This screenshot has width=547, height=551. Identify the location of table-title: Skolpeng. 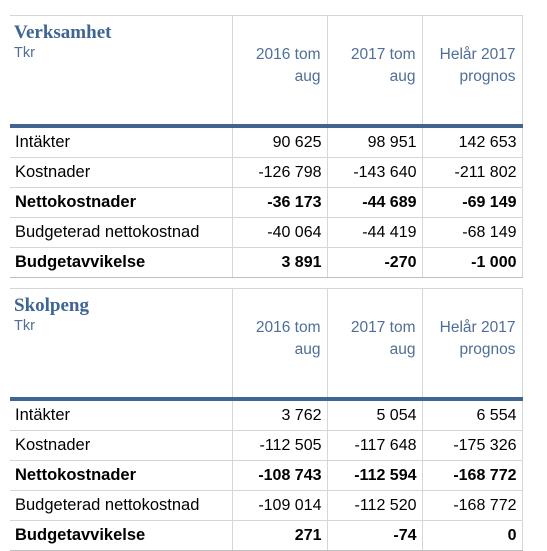
(51, 305).